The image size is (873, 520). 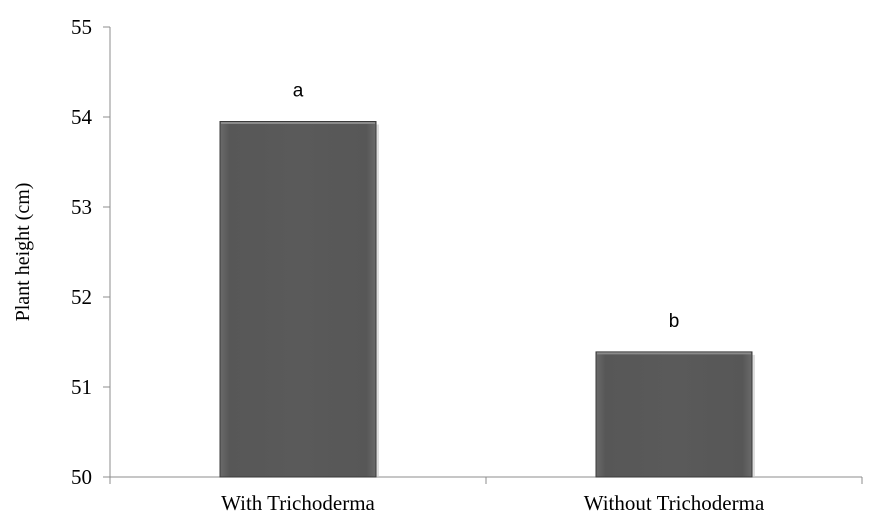 What do you see at coordinates (298, 91) in the screenshot?
I see `data-label: a` at bounding box center [298, 91].